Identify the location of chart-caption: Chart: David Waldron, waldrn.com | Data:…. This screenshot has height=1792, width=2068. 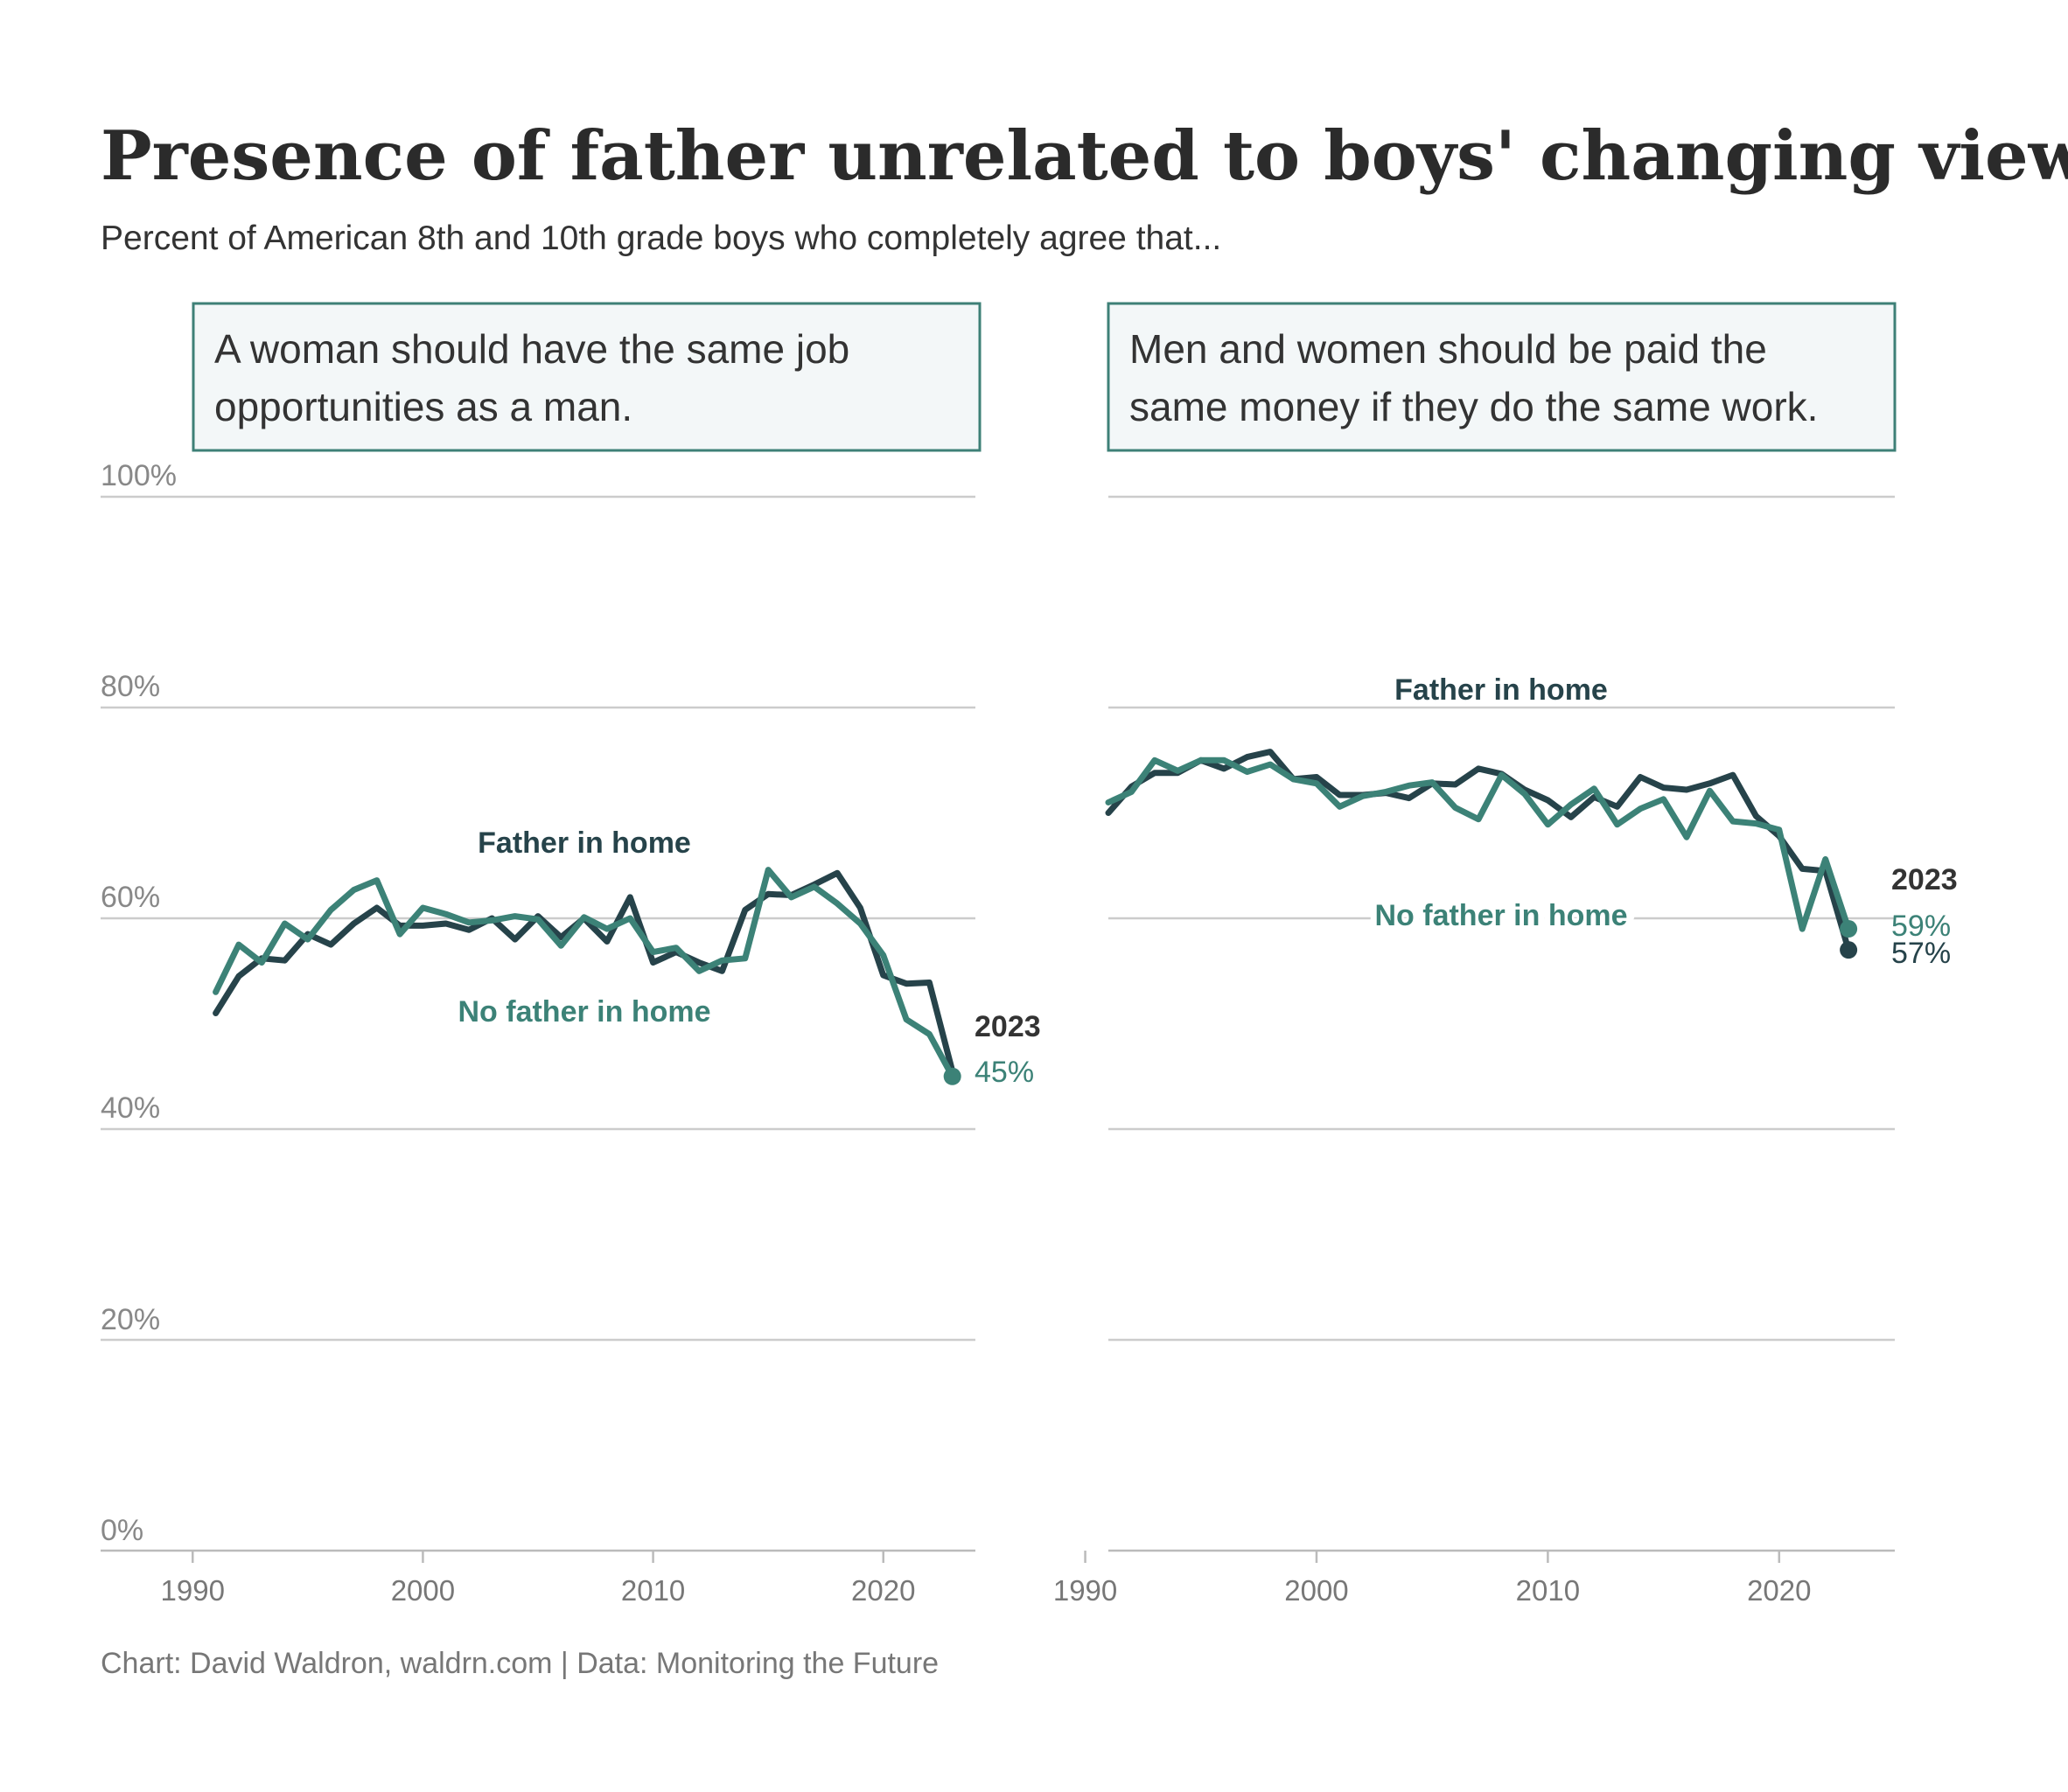
(520, 1664).